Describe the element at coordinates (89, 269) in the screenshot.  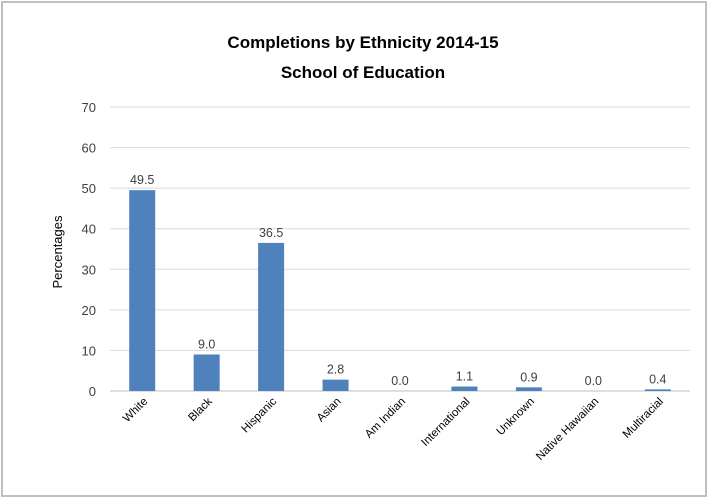
I see `y-tick-label: 30` at that location.